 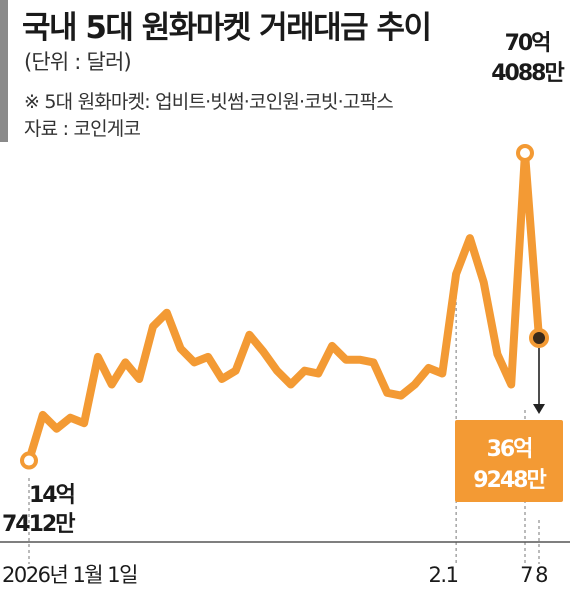 I want to click on header-accent-bar, so click(x=4, y=71).